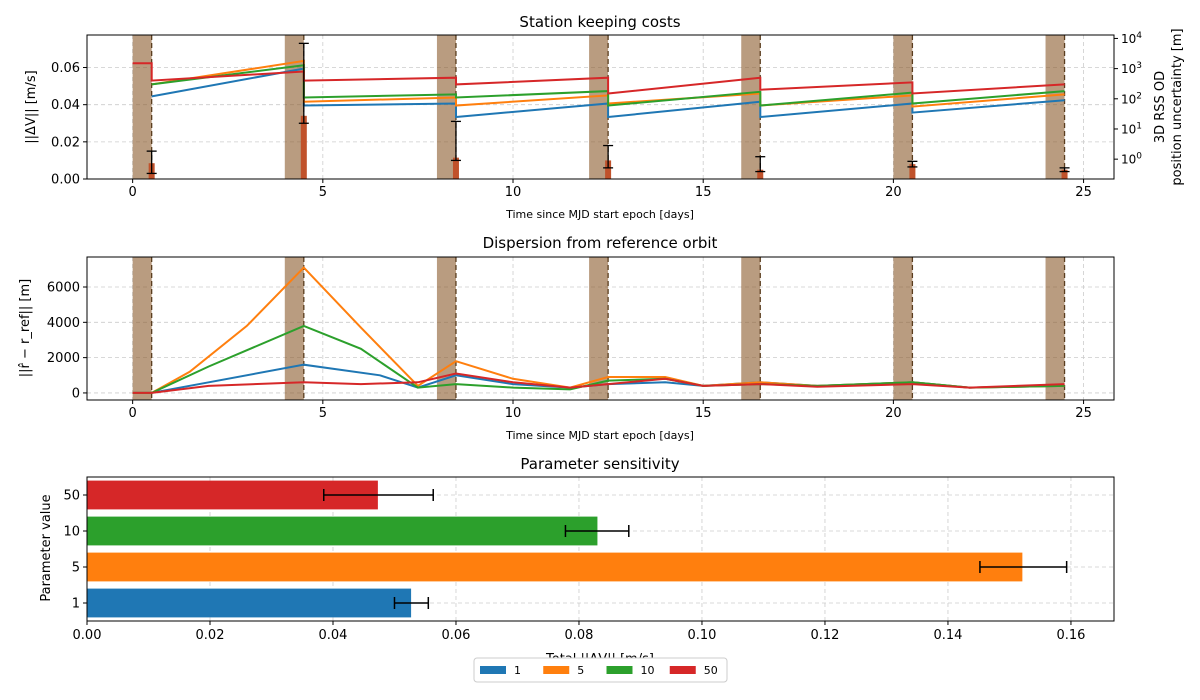 Image resolution: width=1200 pixels, height=700 pixels. I want to click on panel1-title: Station keeping costs, so click(599, 22).